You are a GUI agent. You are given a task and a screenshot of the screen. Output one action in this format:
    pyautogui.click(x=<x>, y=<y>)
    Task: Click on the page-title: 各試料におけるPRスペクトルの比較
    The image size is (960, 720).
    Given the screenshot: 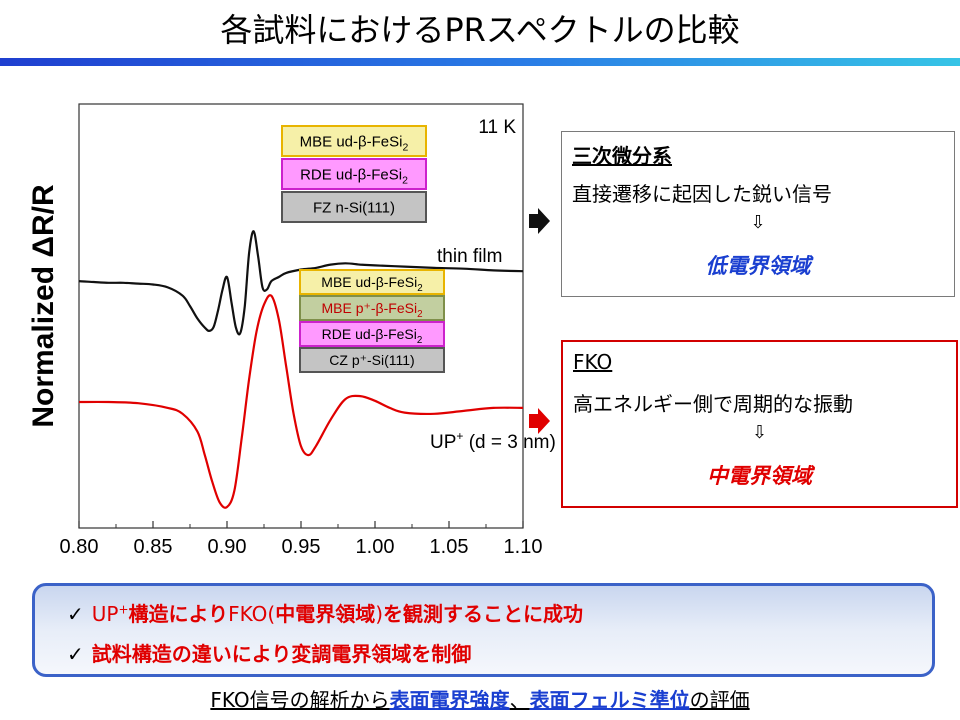 What is the action you would take?
    pyautogui.click(x=480, y=30)
    